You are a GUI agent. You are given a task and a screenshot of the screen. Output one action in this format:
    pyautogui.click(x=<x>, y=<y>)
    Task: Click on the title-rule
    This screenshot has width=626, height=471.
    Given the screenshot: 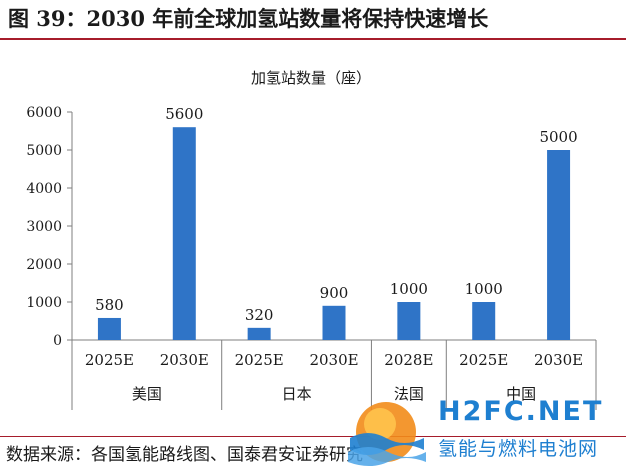 What is the action you would take?
    pyautogui.click(x=313, y=39)
    